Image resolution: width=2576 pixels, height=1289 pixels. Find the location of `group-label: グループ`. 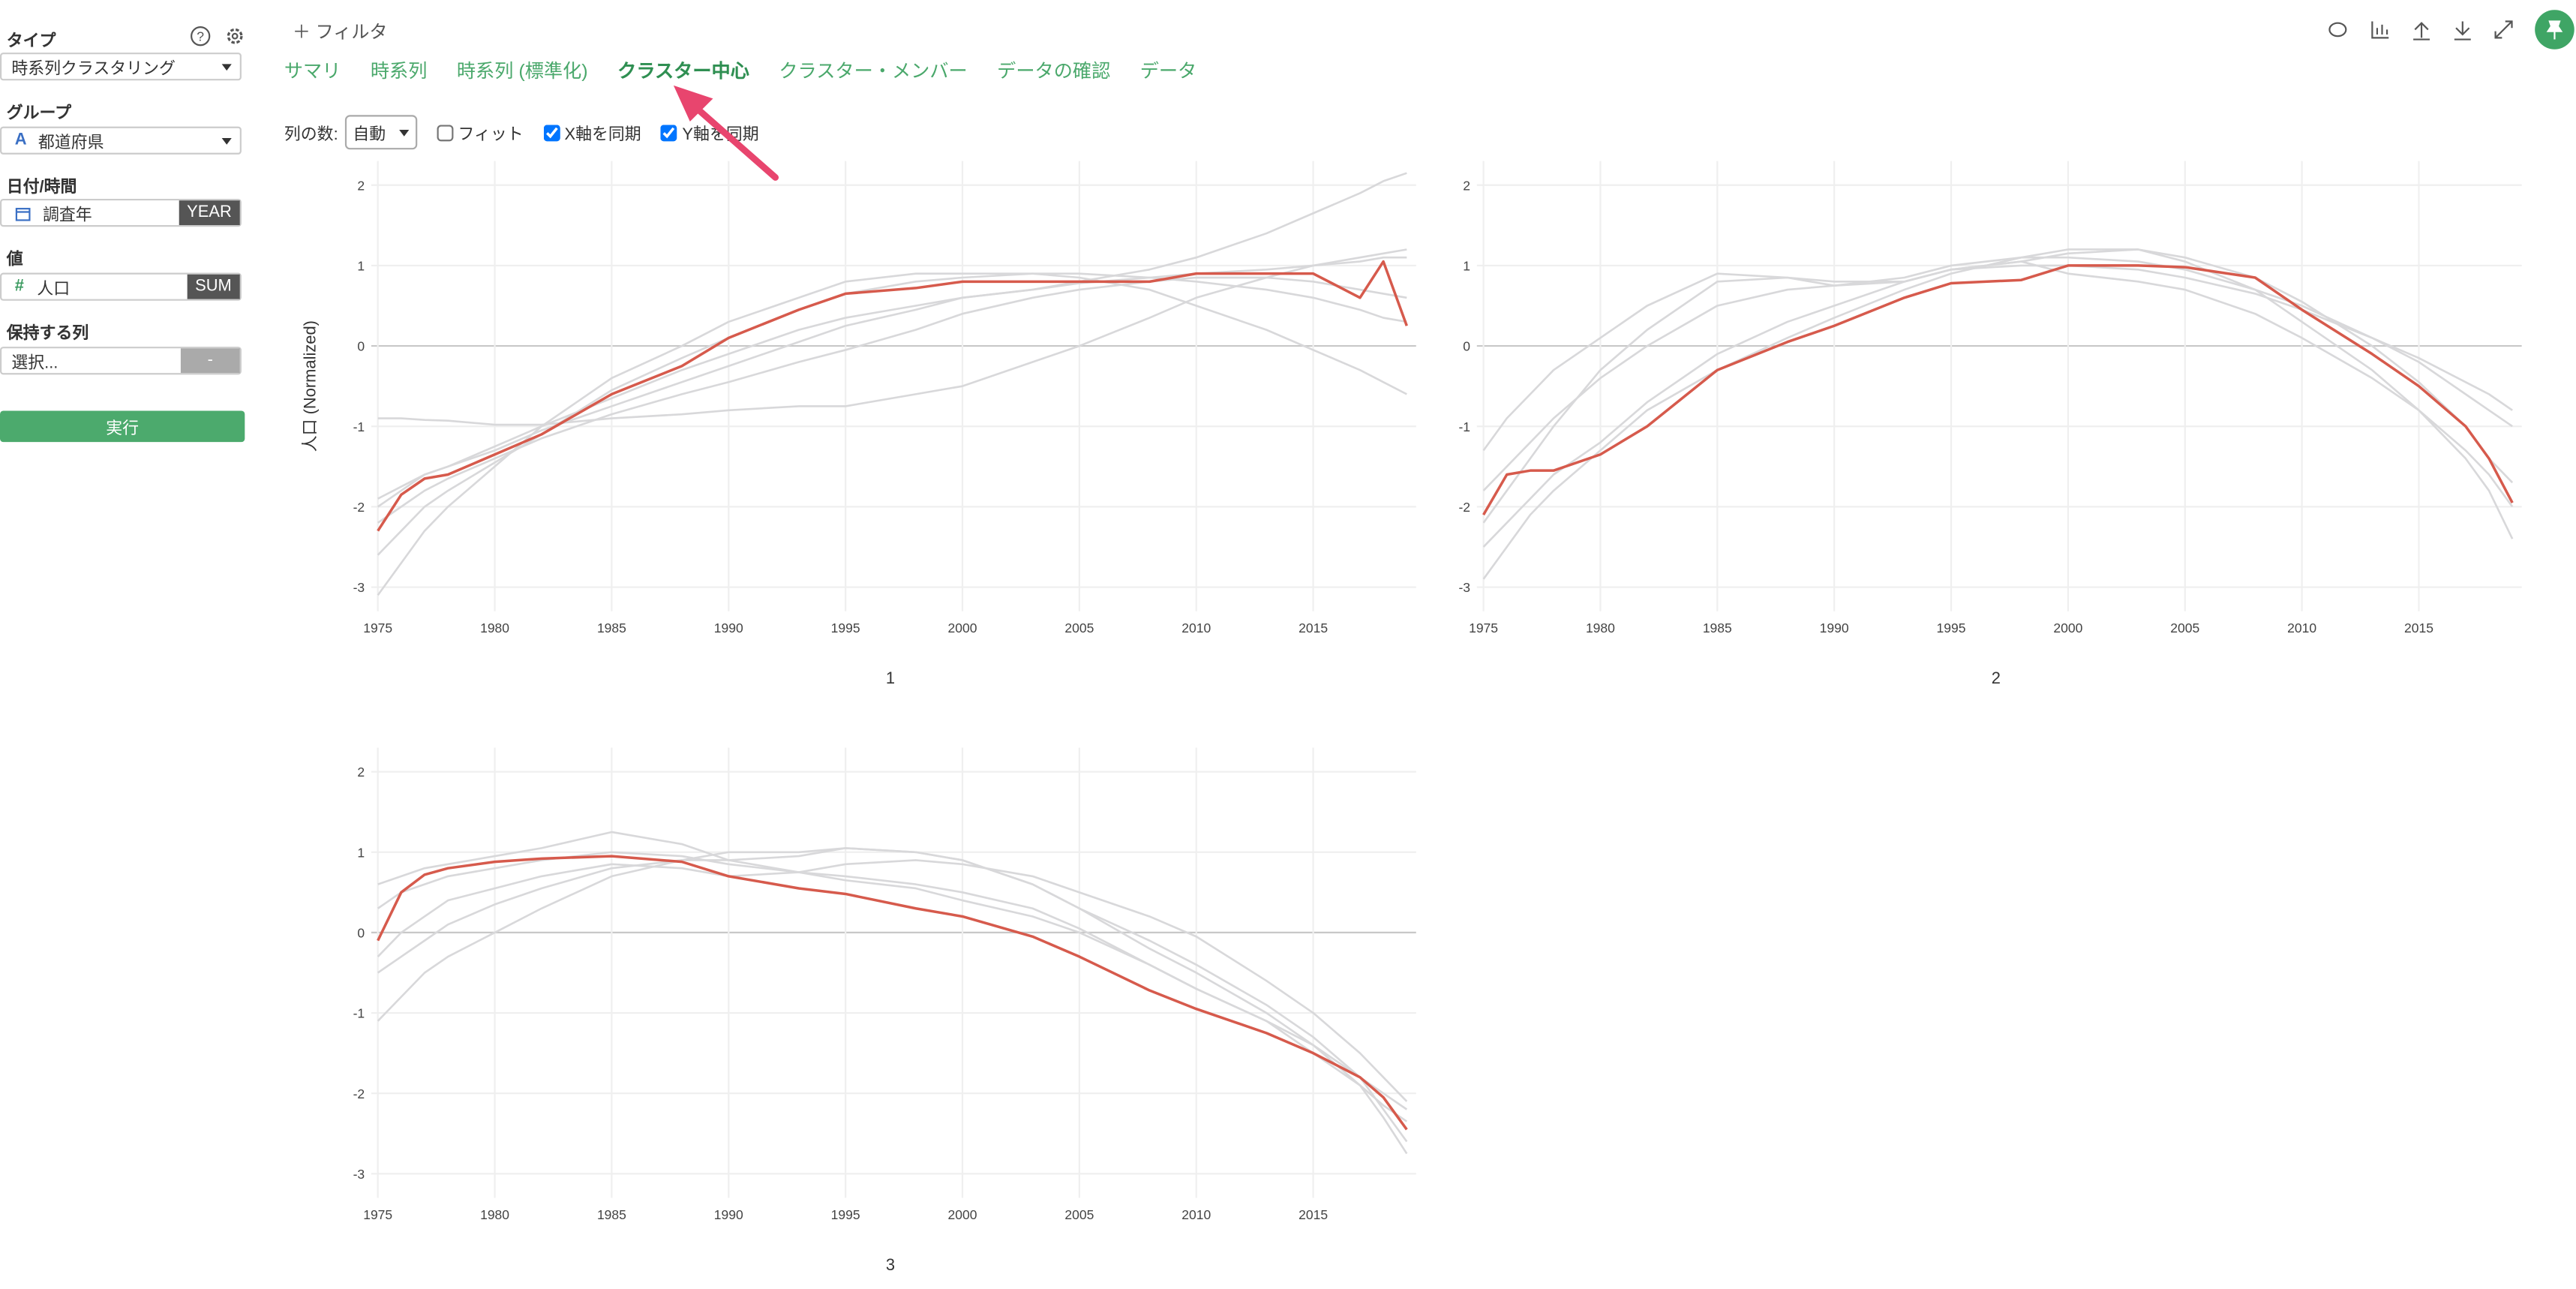

group-label: グループ is located at coordinates (39, 114).